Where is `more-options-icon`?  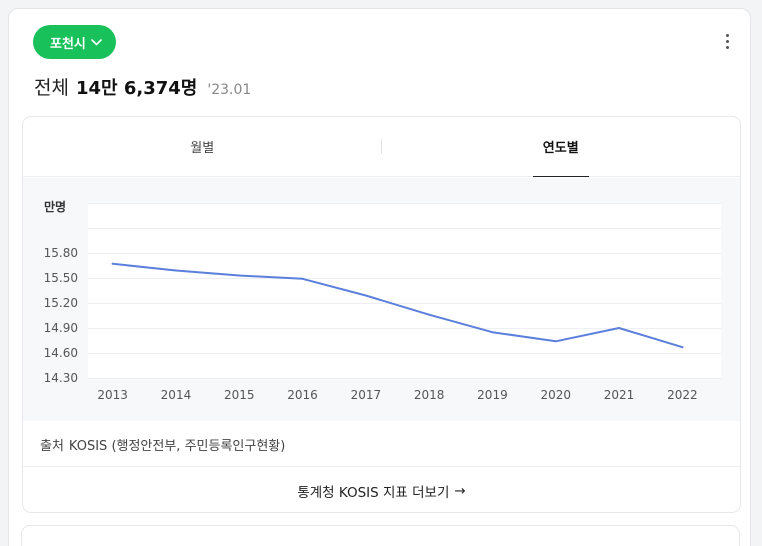 more-options-icon is located at coordinates (727, 41).